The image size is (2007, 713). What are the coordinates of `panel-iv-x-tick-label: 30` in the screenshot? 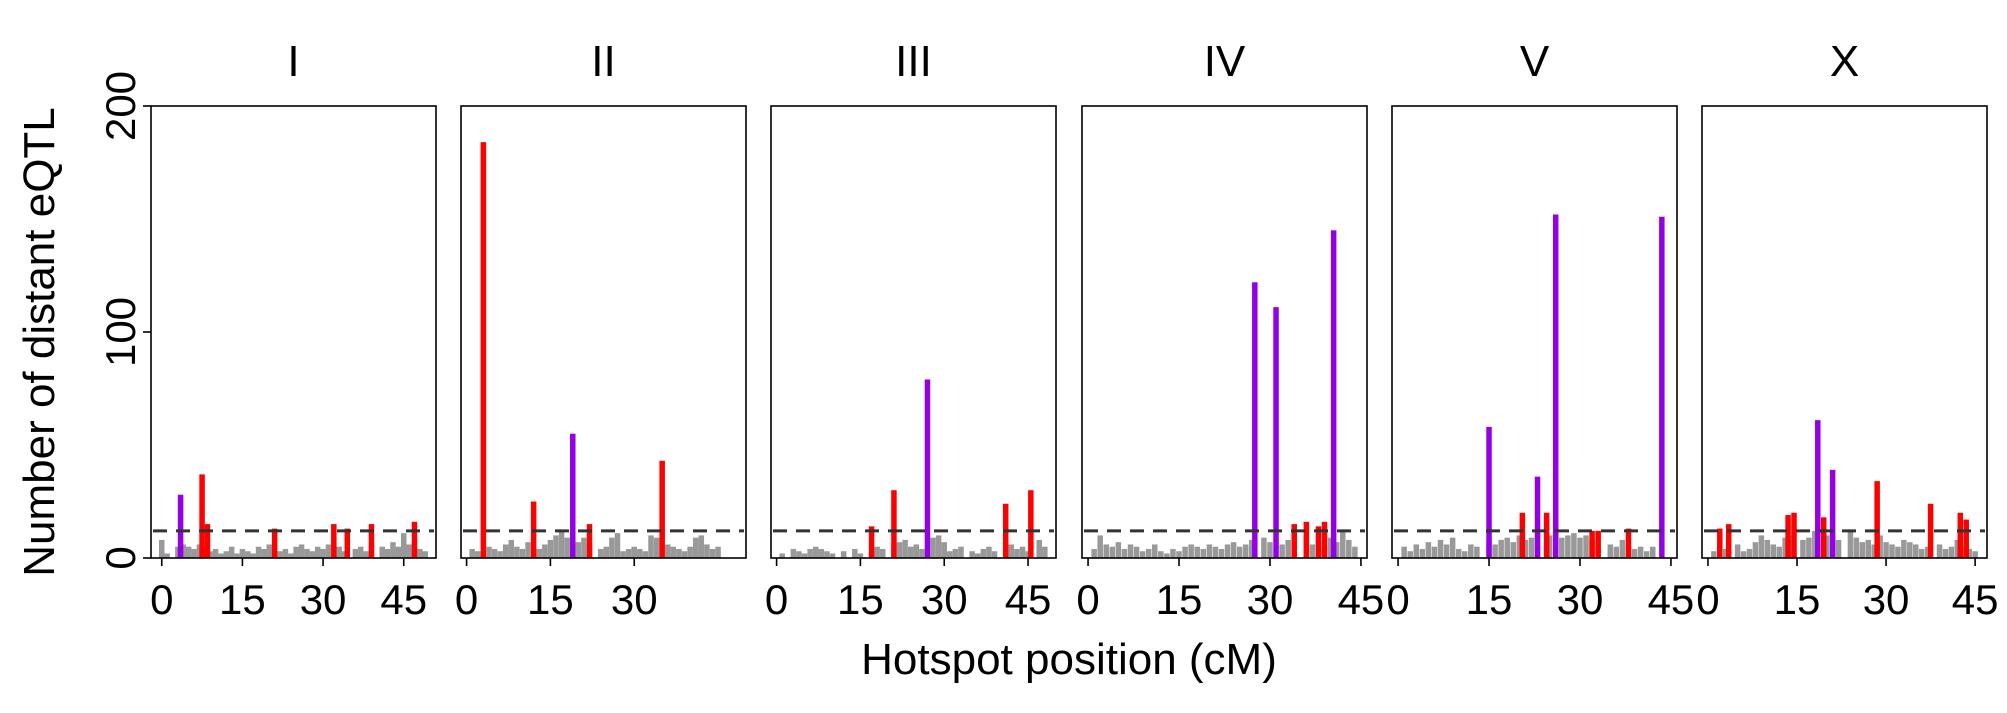 It's located at (1270, 599).